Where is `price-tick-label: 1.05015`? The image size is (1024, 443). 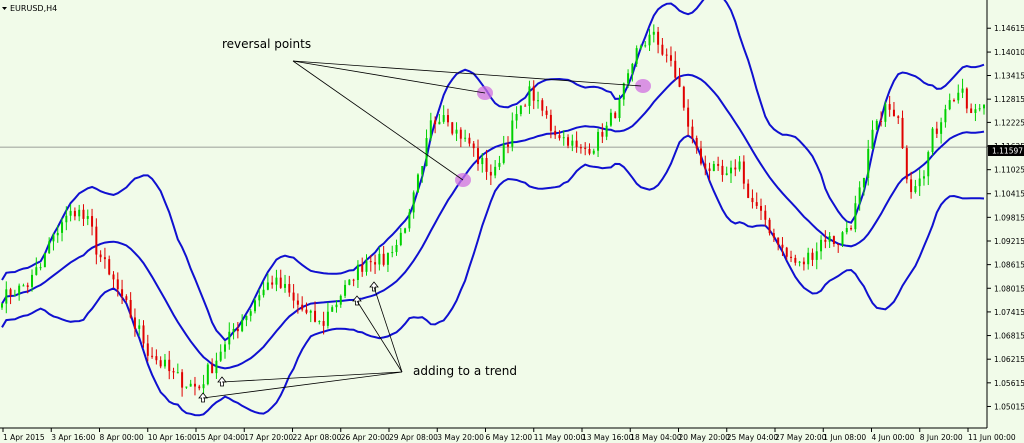 price-tick-label: 1.05015 is located at coordinates (1009, 406).